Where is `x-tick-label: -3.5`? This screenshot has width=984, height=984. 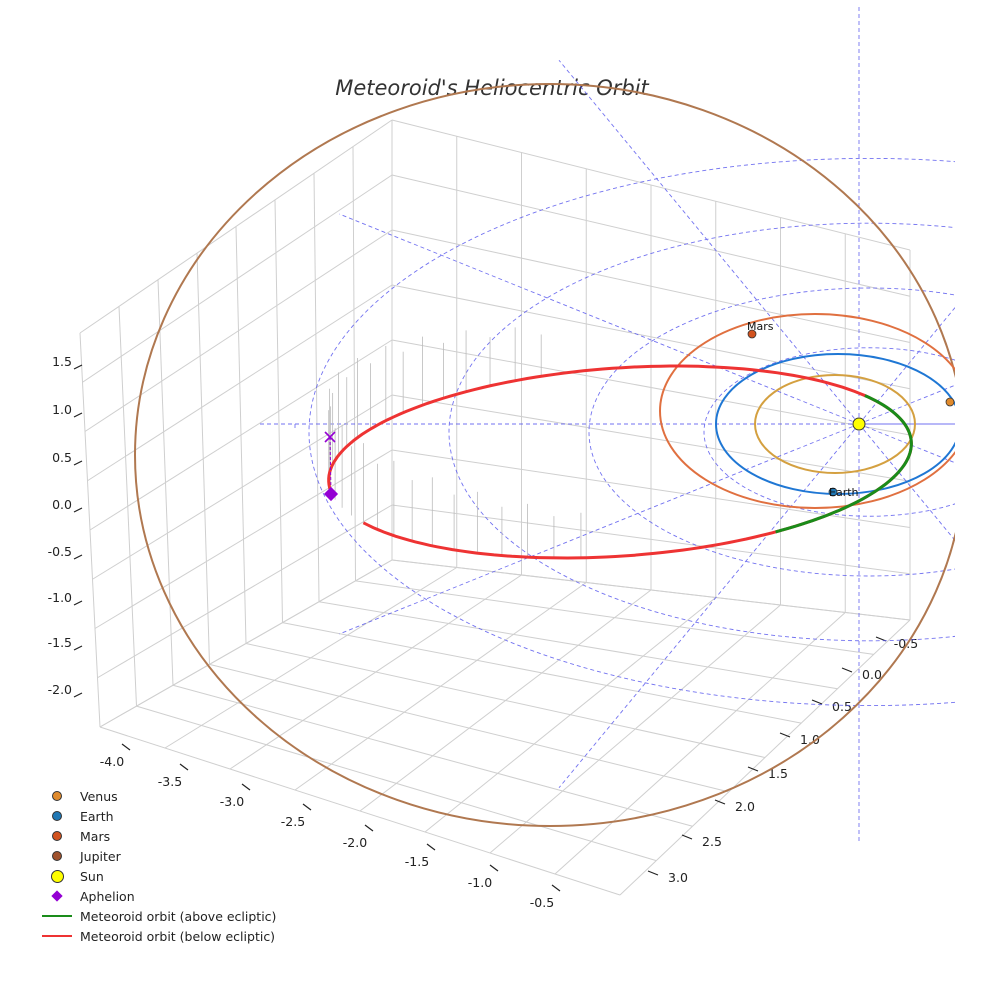
x-tick-label: -3.5 is located at coordinates (170, 781).